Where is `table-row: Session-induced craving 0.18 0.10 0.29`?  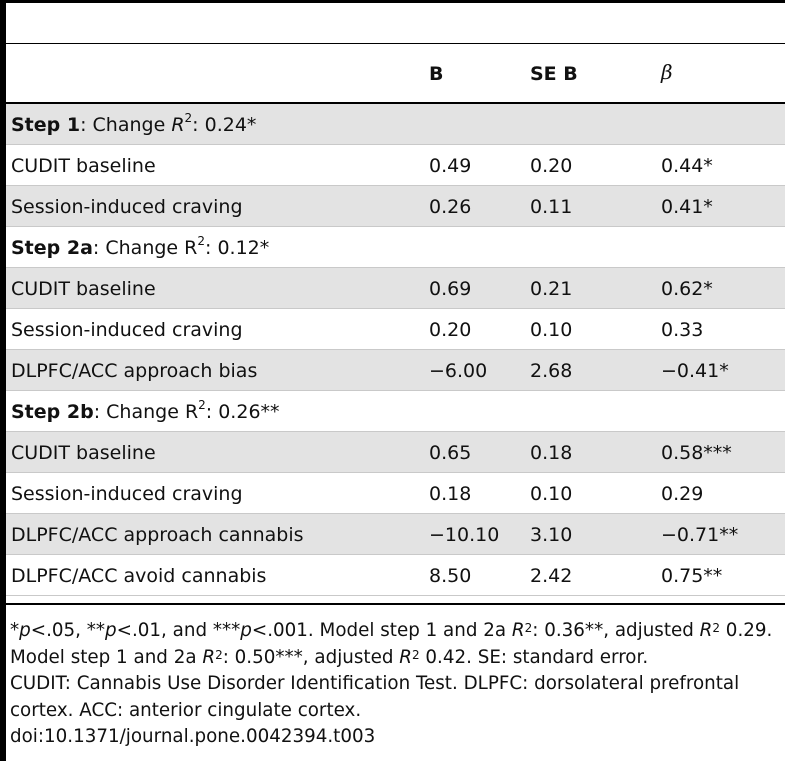 table-row: Session-induced craving 0.18 0.10 0.29 is located at coordinates (395, 493).